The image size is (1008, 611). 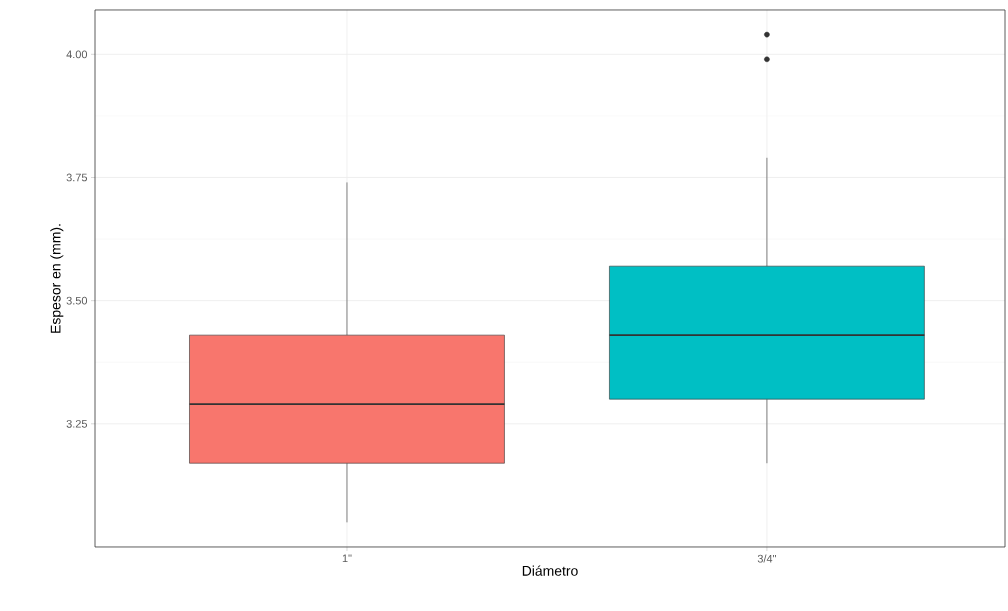 I want to click on x-tick-label: 3/4", so click(x=766, y=558).